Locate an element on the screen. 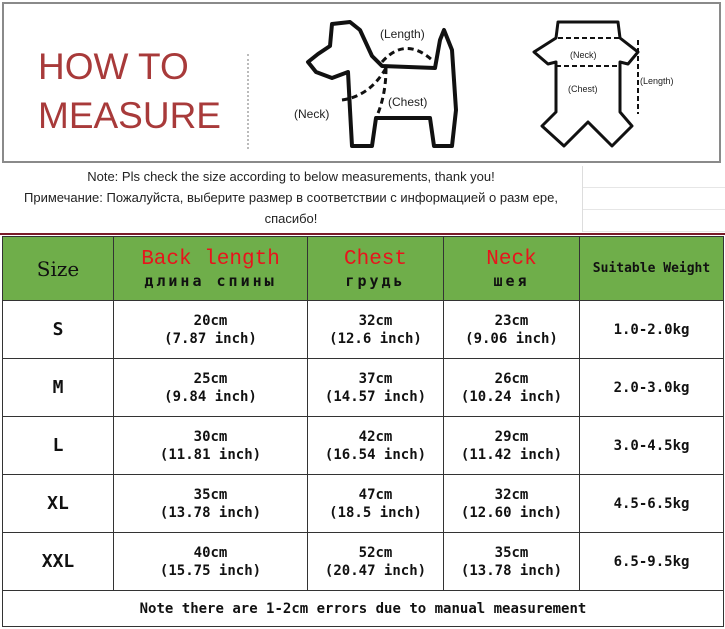 Image resolution: width=725 pixels, height=629 pixels. inch-value: (18.5 inch) is located at coordinates (375, 512).